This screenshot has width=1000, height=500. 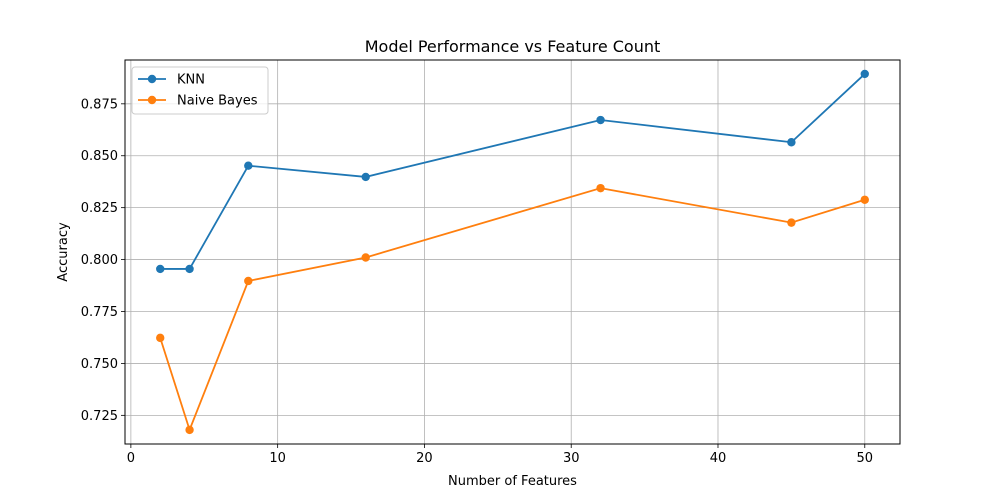 I want to click on x-tick-label: 30, so click(x=571, y=458).